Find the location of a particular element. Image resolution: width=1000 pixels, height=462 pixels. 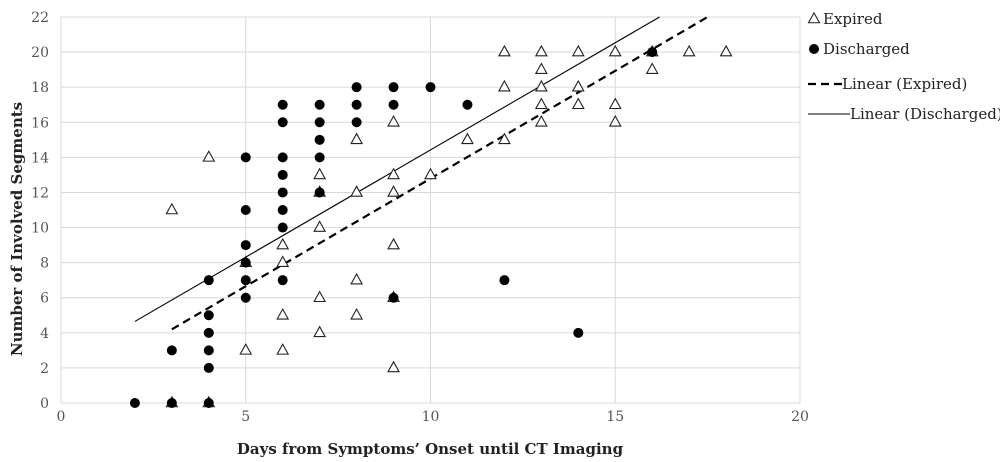

x-tick-label: 20 is located at coordinates (800, 417).